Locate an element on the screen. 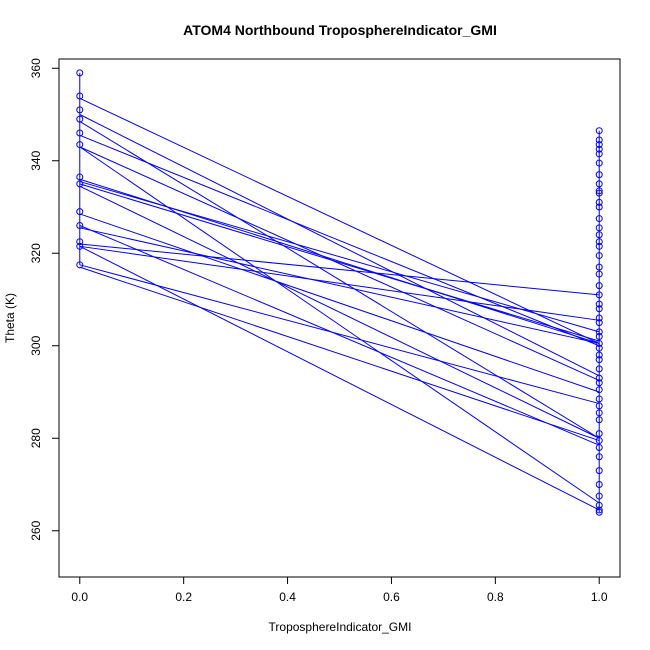  x-tick-label: 1.0 is located at coordinates (599, 597).